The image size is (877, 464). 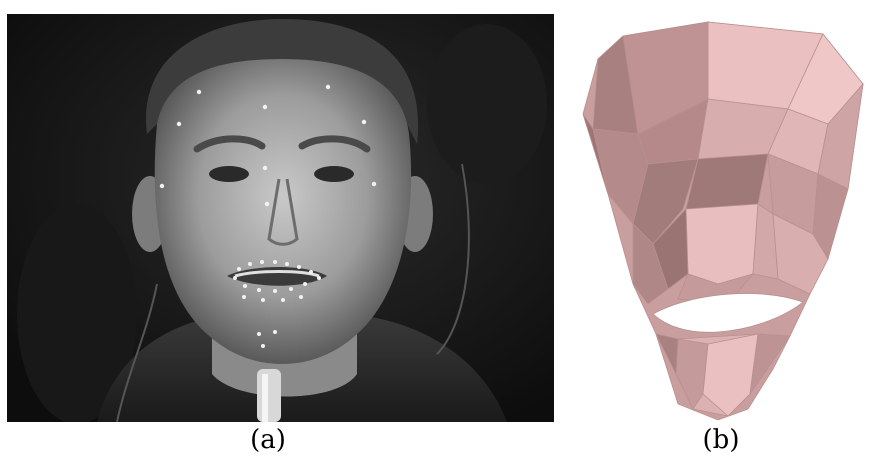 I want to click on caption-b: (b), so click(x=721, y=440).